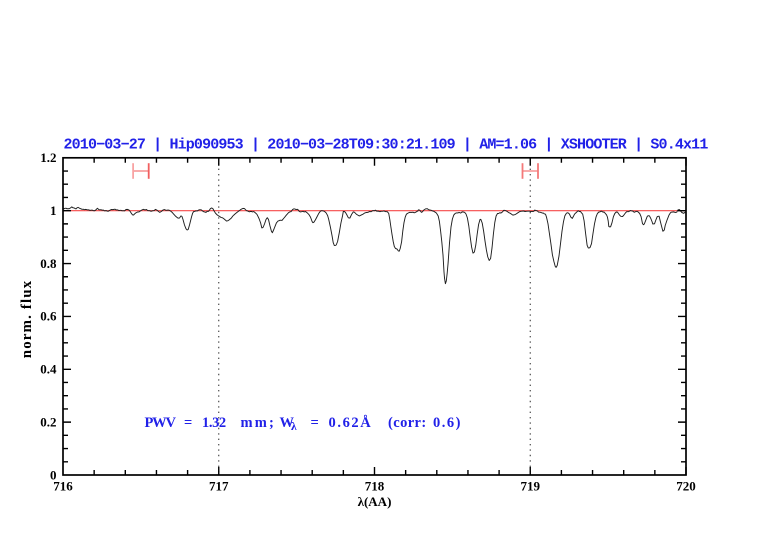  I want to click on svg-text: 720, so click(686, 486).